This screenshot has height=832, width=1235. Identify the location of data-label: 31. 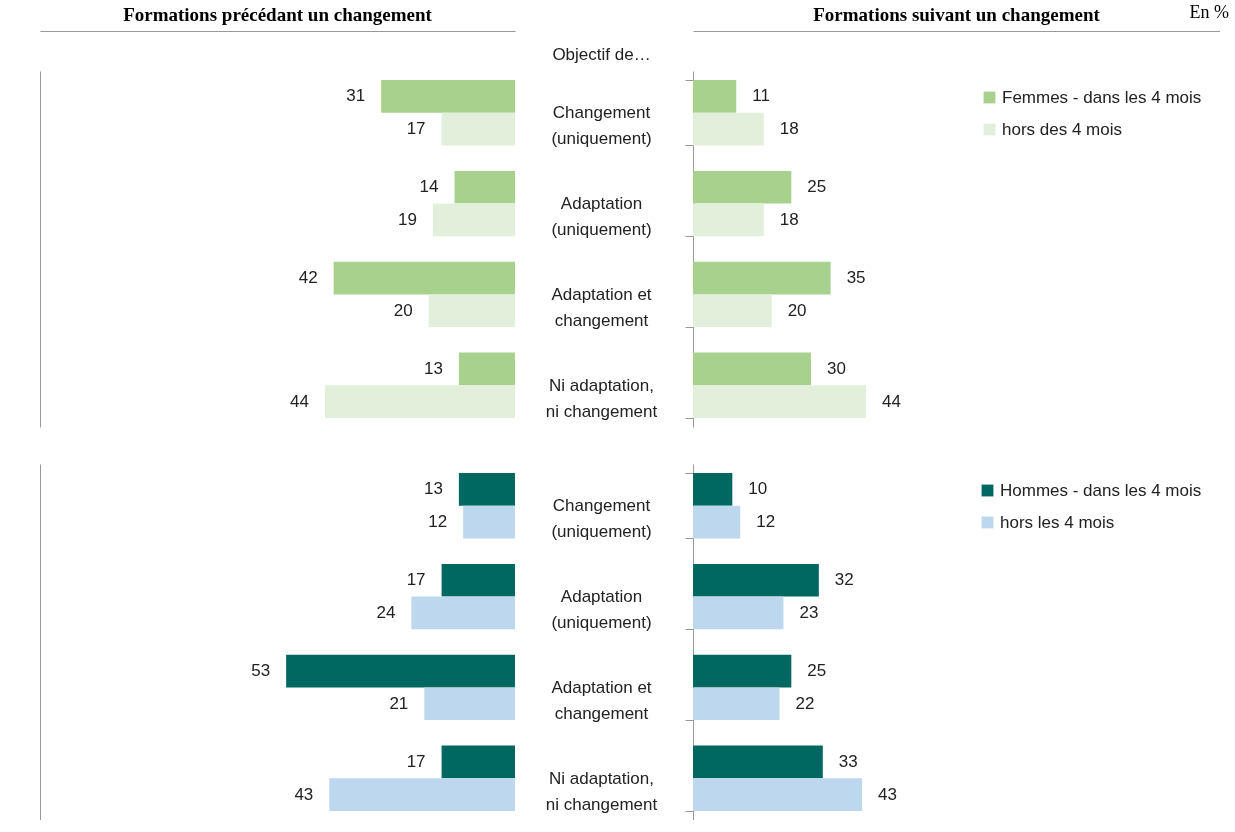
(356, 96).